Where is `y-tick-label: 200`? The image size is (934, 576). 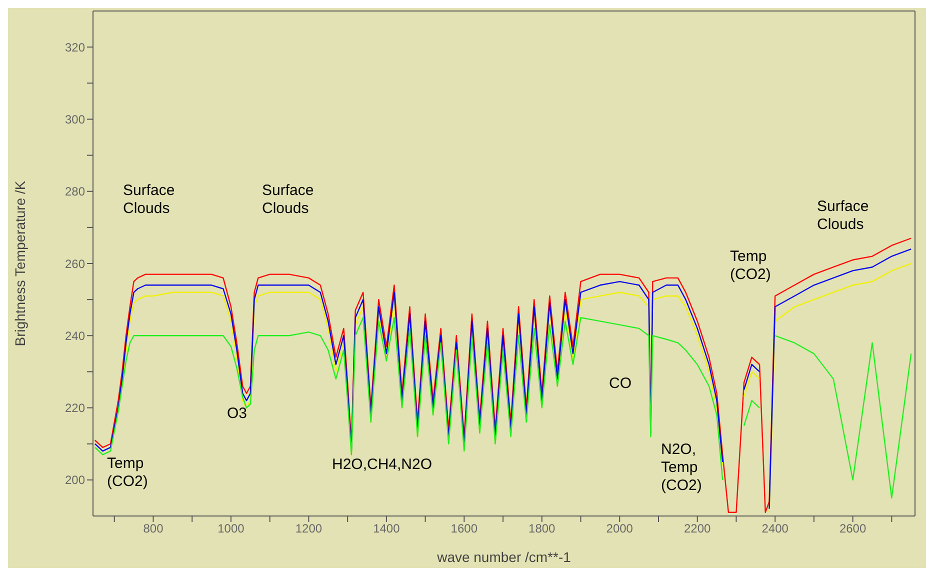 y-tick-label: 200 is located at coordinates (75, 480).